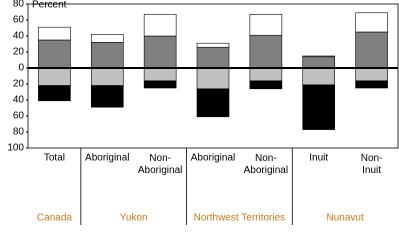 This screenshot has width=399, height=240. Describe the element at coordinates (240, 218) in the screenshot. I see `group-label: Northwest Territories` at that location.